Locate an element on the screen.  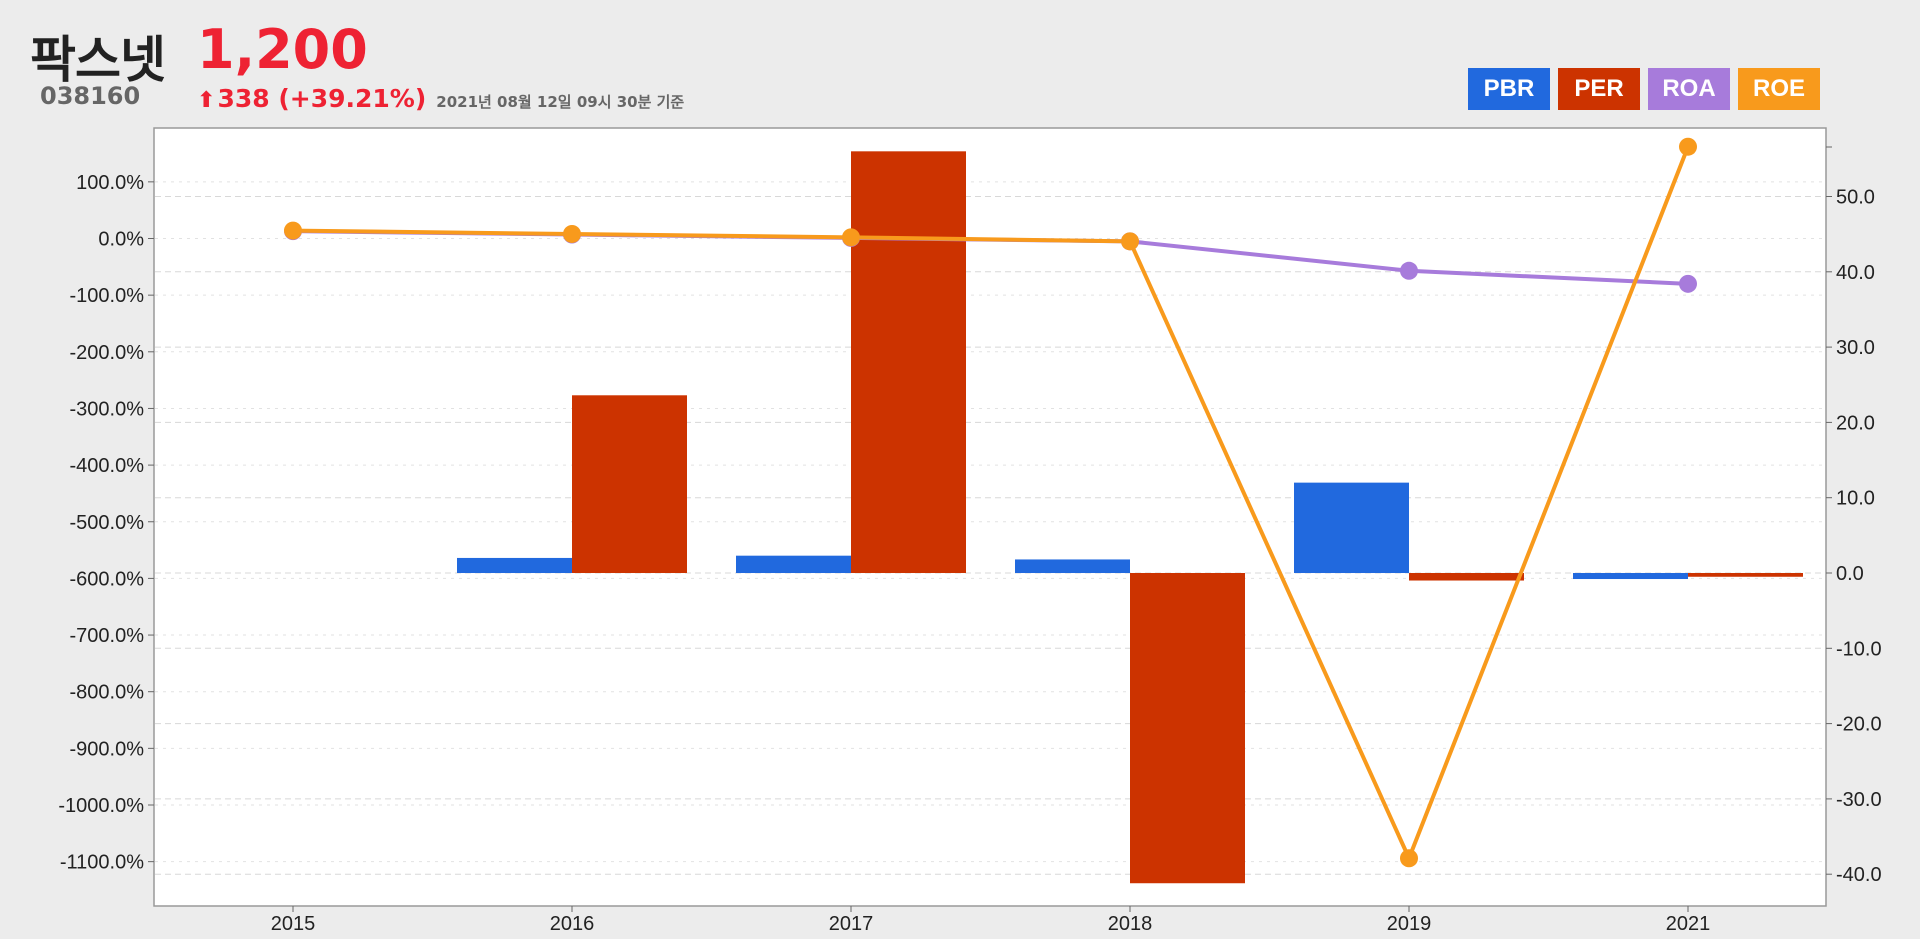
x-tick-label: 2019 is located at coordinates (1409, 924).